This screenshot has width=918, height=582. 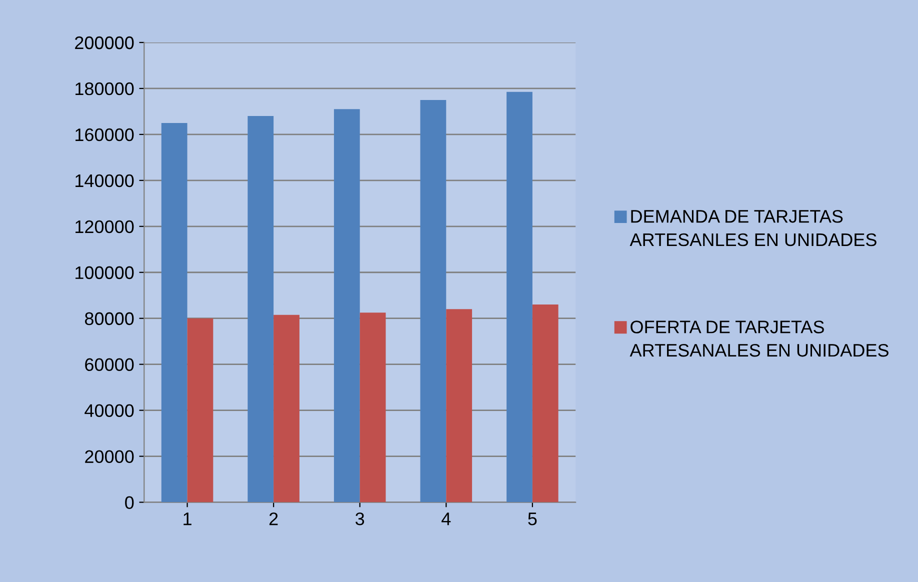 I want to click on y-tick-label: 0, so click(x=129, y=502).